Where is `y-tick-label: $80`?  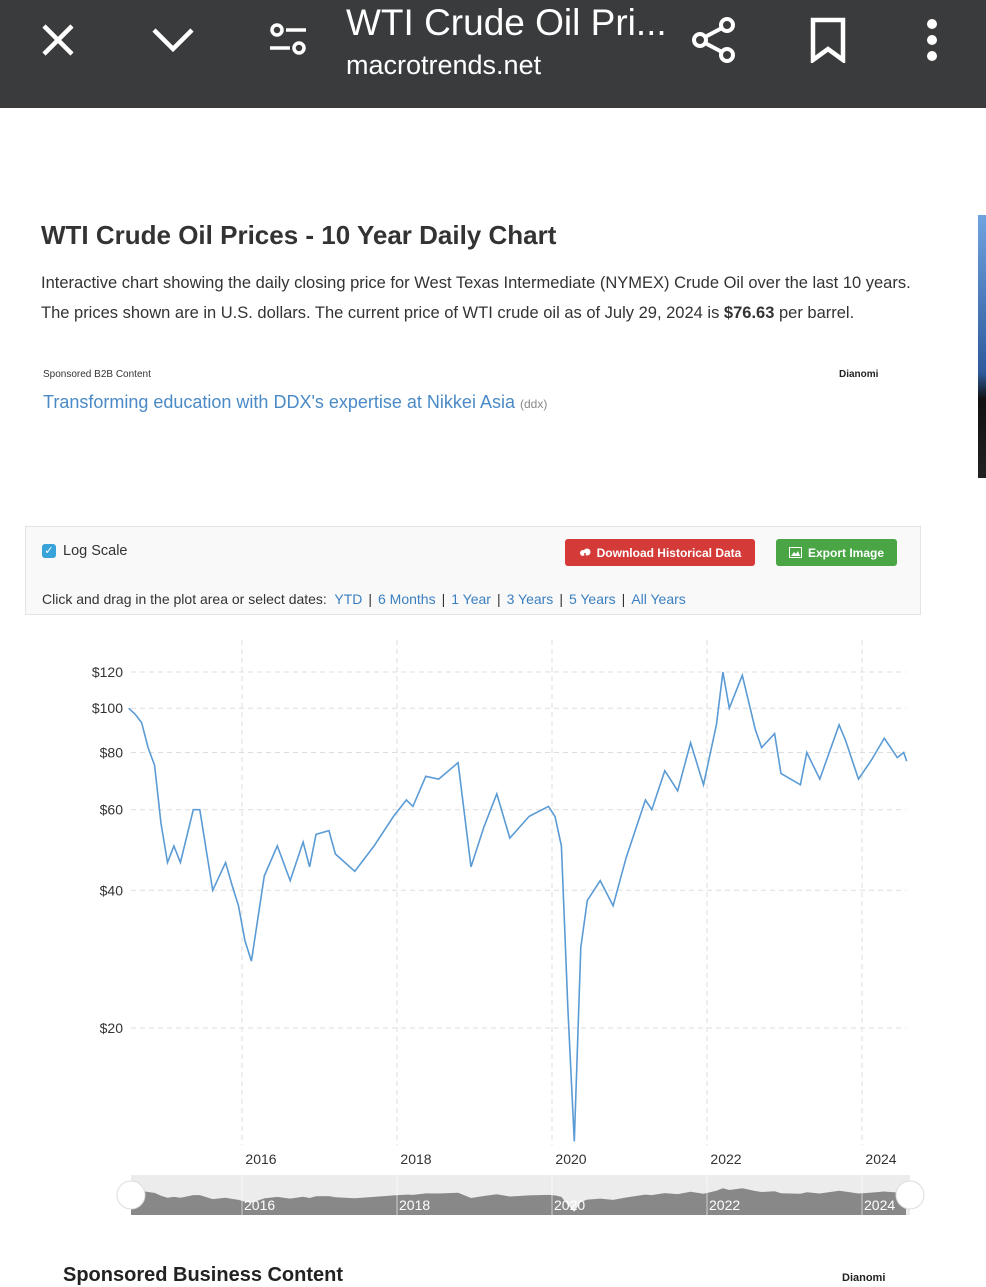
y-tick-label: $80 is located at coordinates (112, 753).